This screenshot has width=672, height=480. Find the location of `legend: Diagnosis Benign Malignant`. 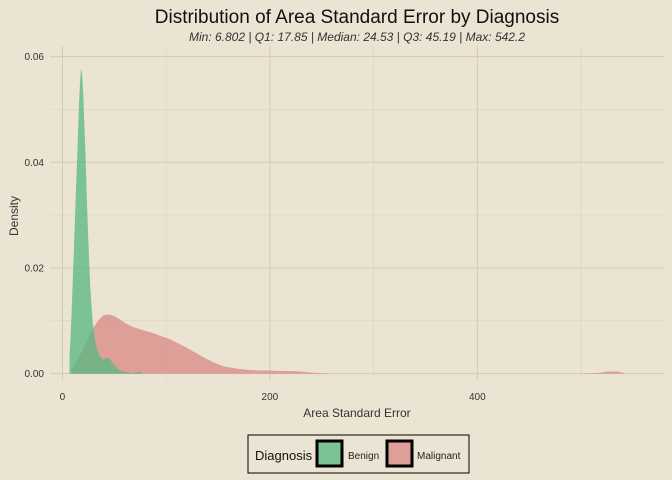

legend: Diagnosis Benign Malignant is located at coordinates (358, 454).